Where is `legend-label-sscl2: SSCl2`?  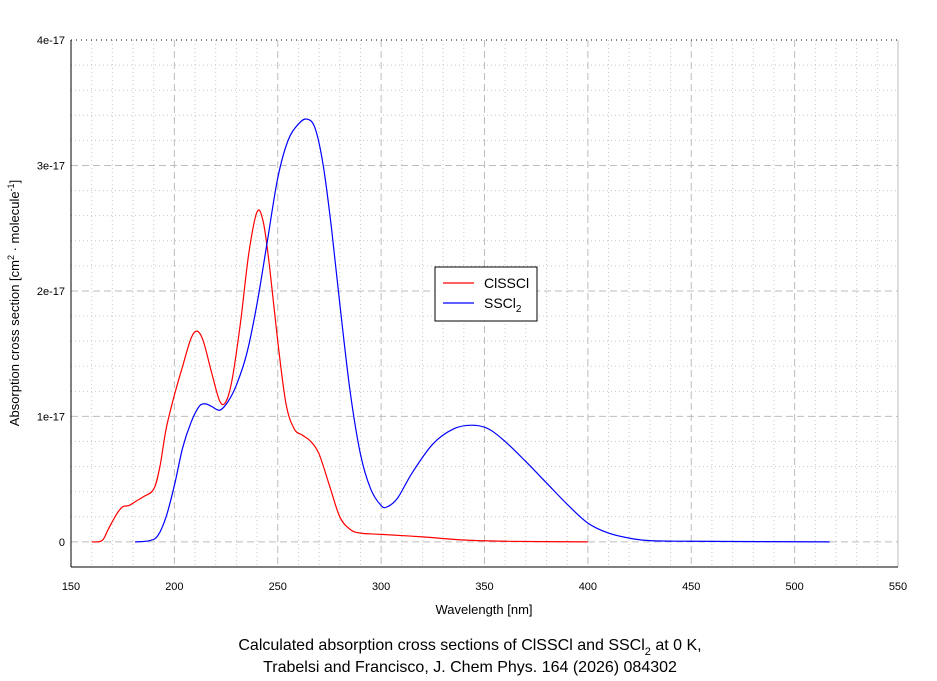 legend-label-sscl2: SSCl2 is located at coordinates (503, 305).